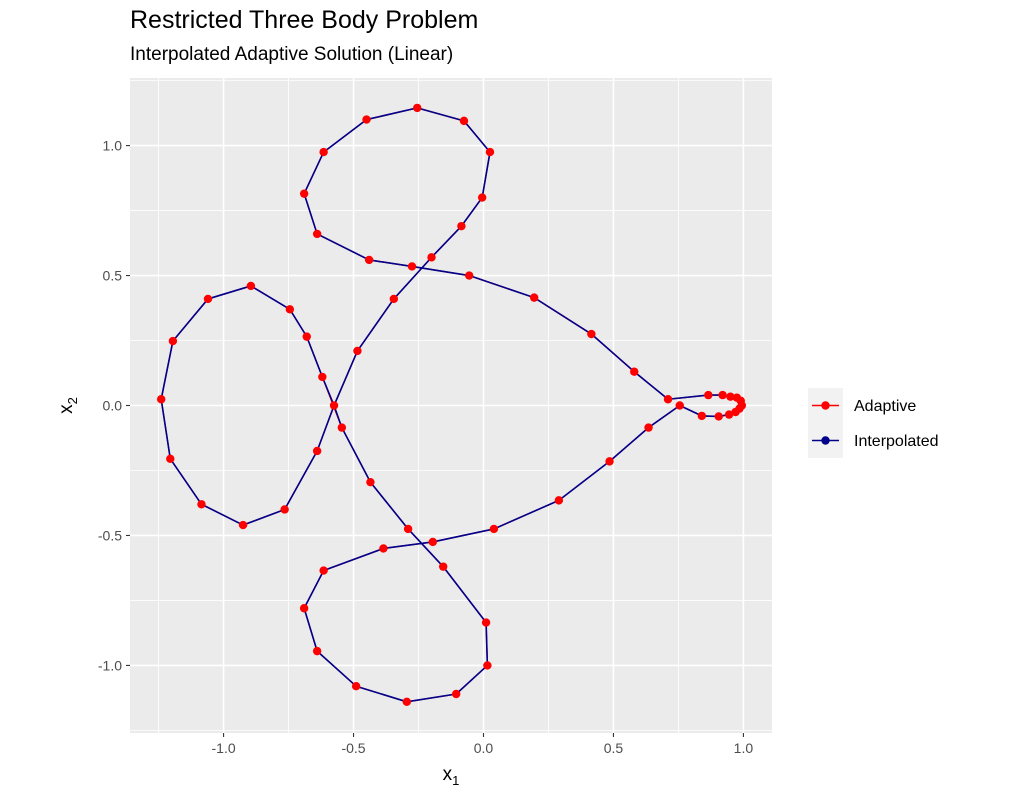 Image resolution: width=1024 pixels, height=800 pixels. I want to click on y-axis-title: x2, so click(68, 405).